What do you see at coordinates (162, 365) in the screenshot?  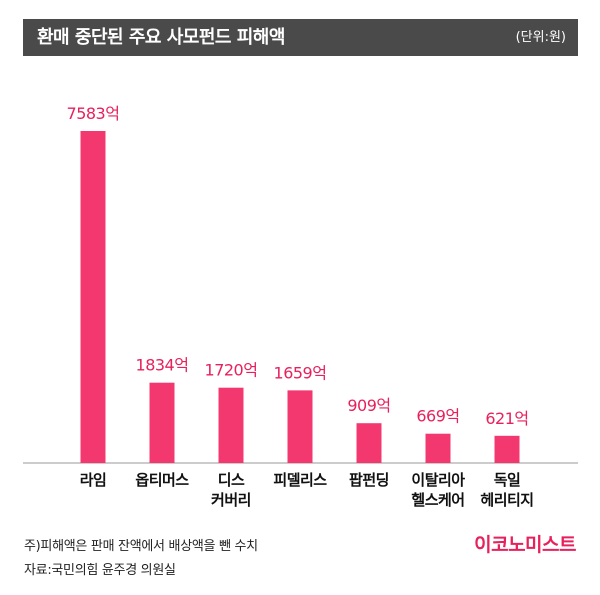 I see `value-label-2: 1834억` at bounding box center [162, 365].